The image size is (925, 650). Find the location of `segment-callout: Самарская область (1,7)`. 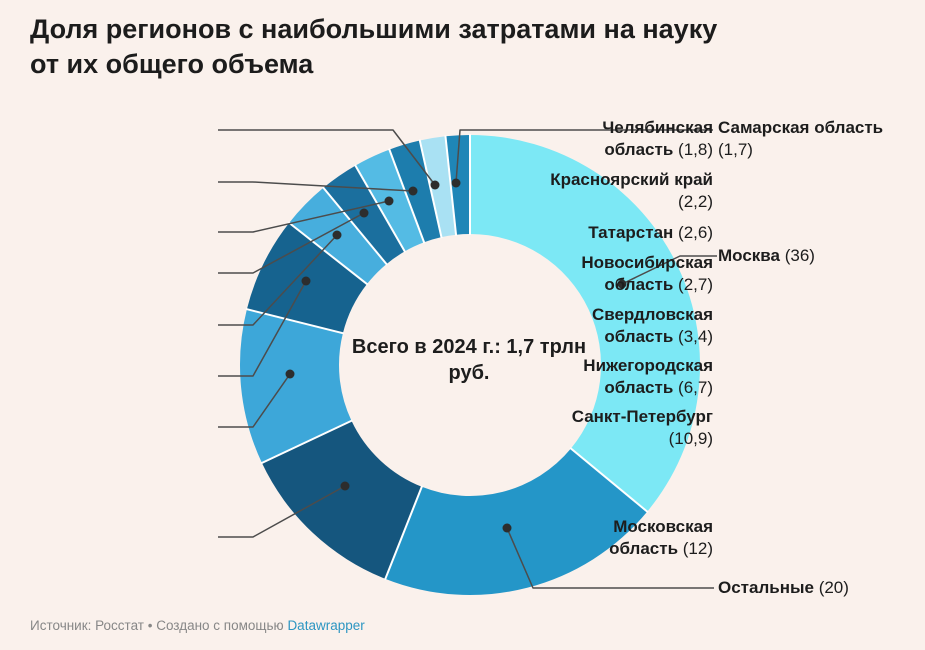

segment-callout: Самарская область (1,7) is located at coordinates (813, 138).